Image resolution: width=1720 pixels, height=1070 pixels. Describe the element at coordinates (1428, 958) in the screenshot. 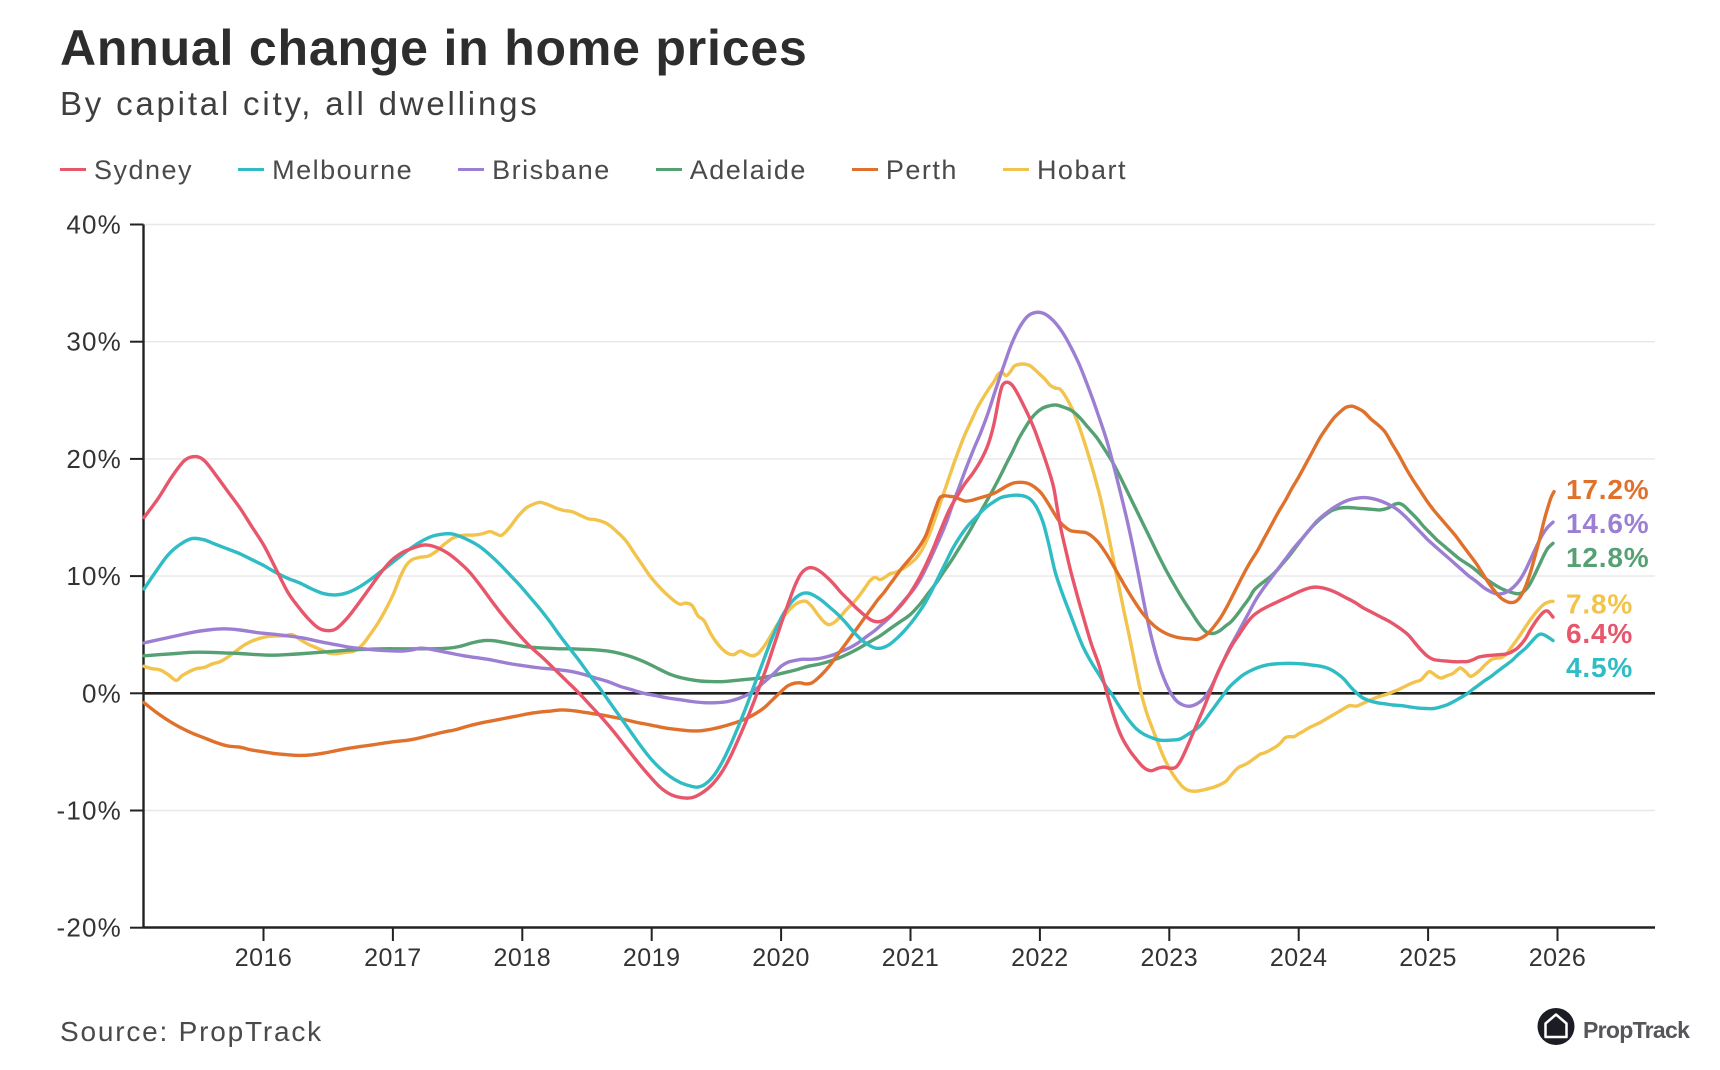

I see `svg-text: 2025` at that location.